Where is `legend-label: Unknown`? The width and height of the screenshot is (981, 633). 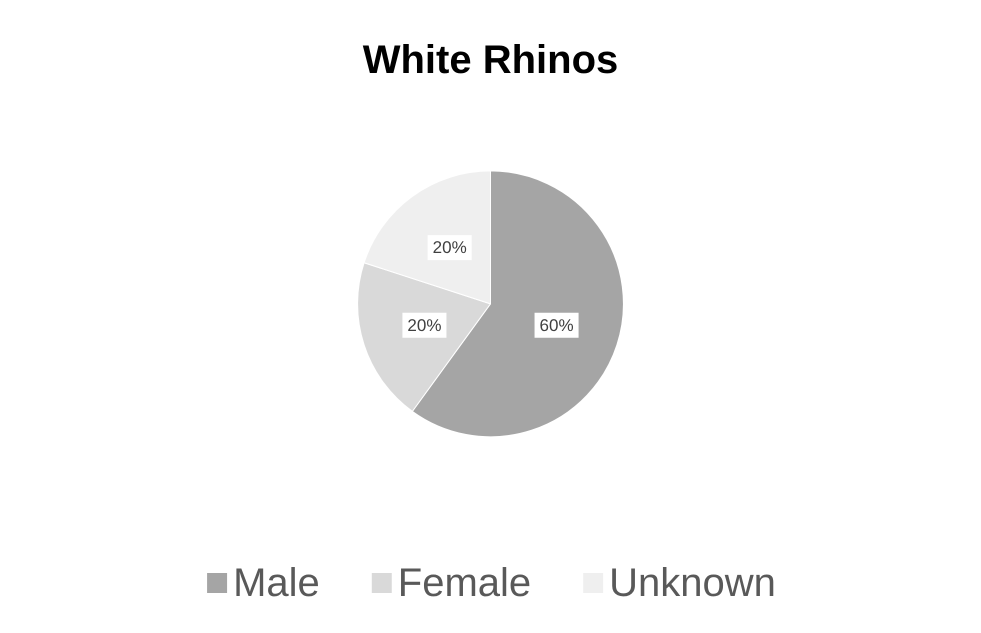 legend-label: Unknown is located at coordinates (692, 583).